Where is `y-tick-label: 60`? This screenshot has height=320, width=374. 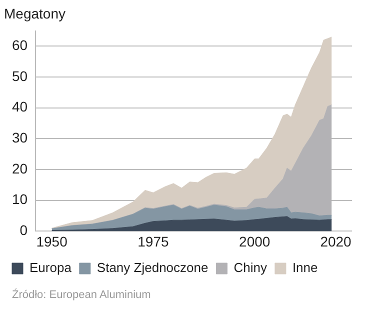 y-tick-label: 60 is located at coordinates (20, 45).